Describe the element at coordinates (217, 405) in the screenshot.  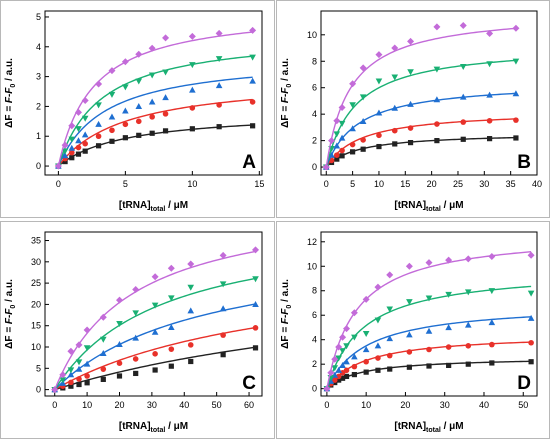
I see `x-tick-label: 50` at that location.